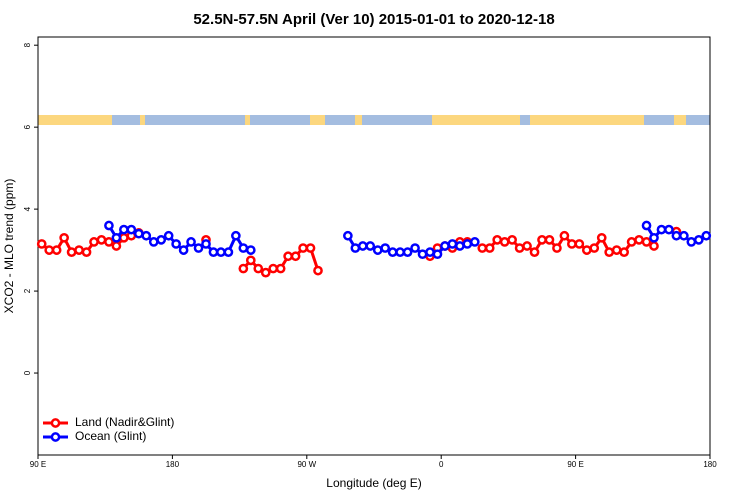 The height and width of the screenshot is (500, 750). I want to click on x-tick-label: 90 W, so click(306, 464).